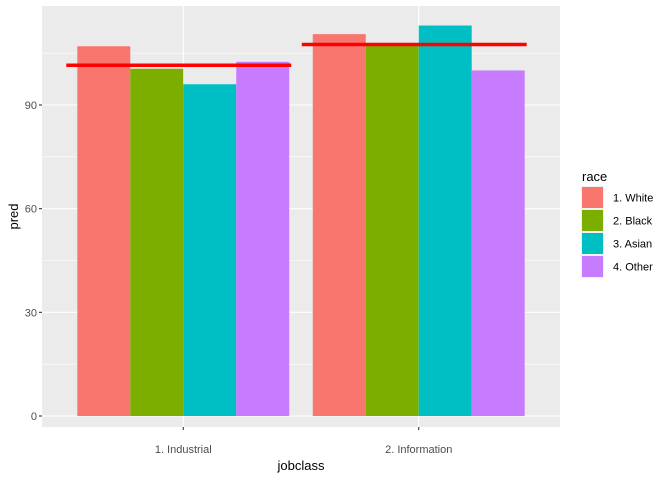  What do you see at coordinates (33, 261) in the screenshot?
I see `y-axis: 0 30 60 90` at bounding box center [33, 261].